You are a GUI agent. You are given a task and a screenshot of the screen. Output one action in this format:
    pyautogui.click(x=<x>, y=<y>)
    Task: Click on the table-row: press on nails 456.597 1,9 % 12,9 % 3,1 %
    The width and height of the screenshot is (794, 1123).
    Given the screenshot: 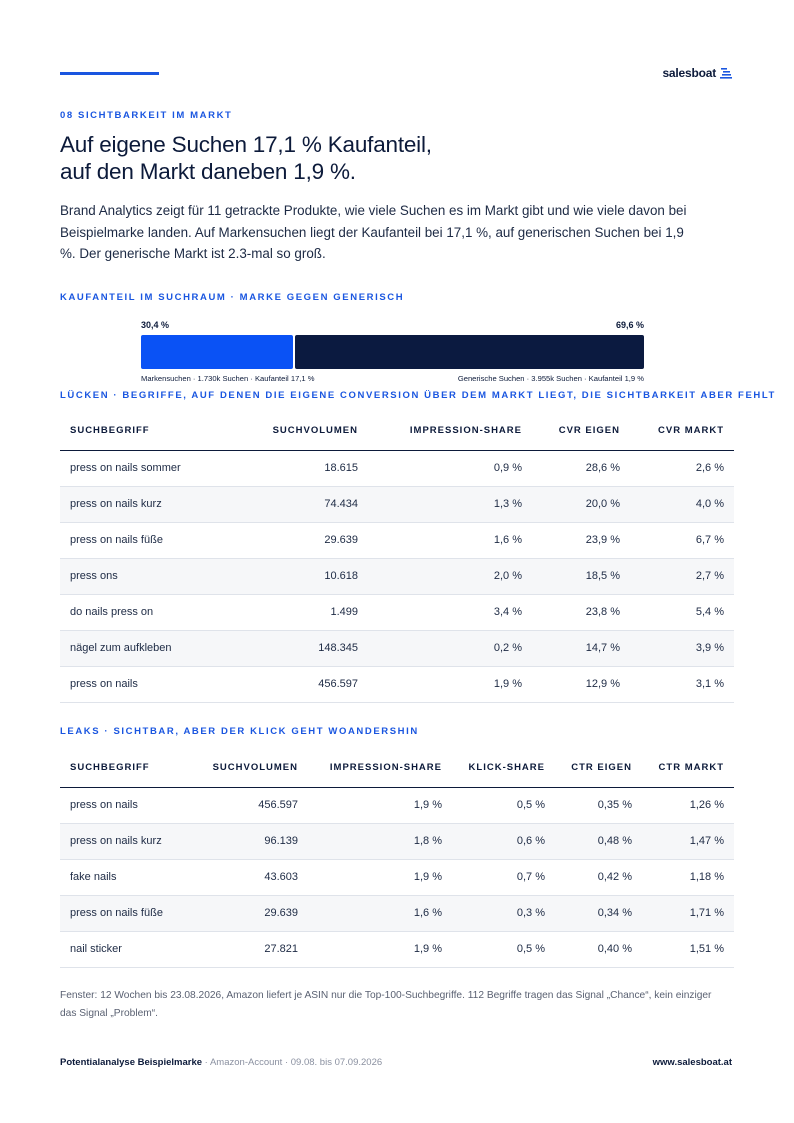 What is the action you would take?
    pyautogui.click(x=397, y=684)
    